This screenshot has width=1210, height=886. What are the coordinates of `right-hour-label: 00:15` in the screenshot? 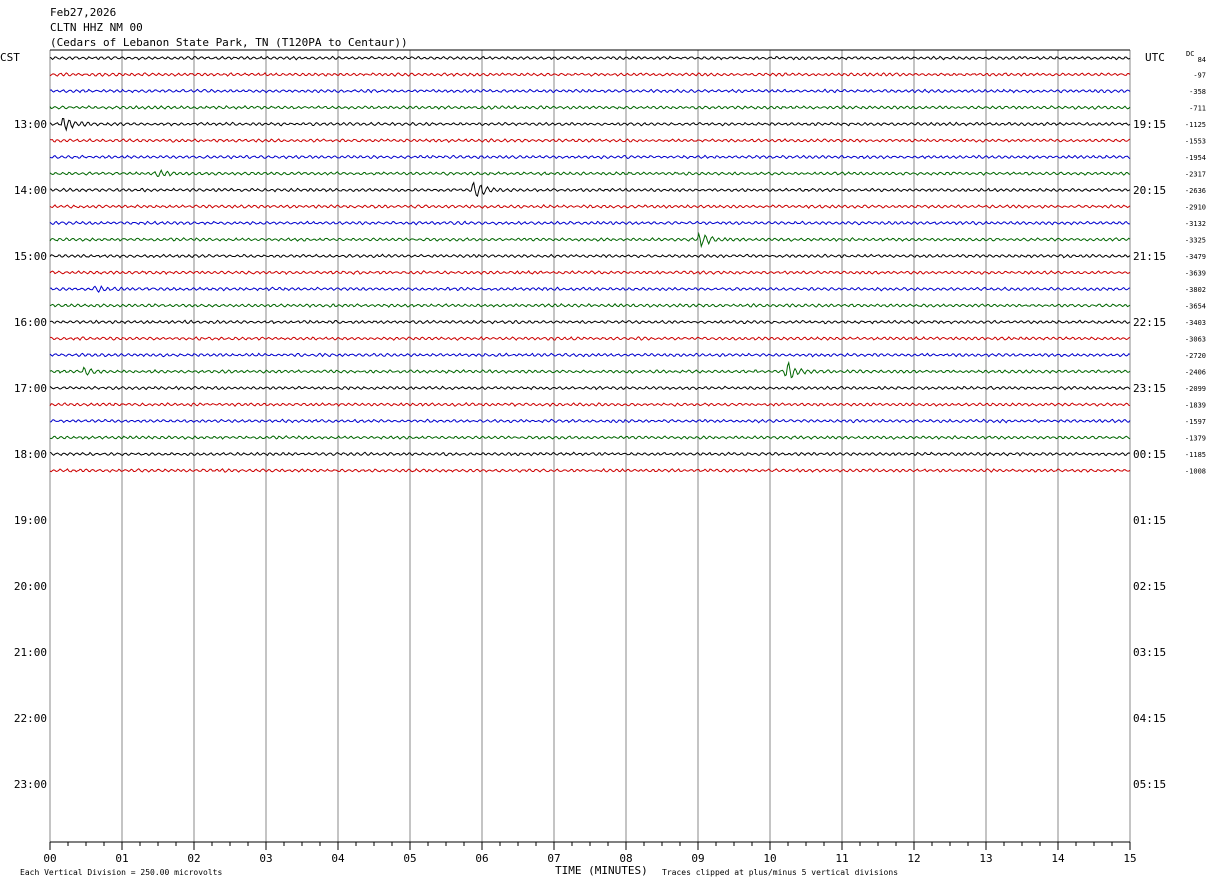 It's located at (1149, 454).